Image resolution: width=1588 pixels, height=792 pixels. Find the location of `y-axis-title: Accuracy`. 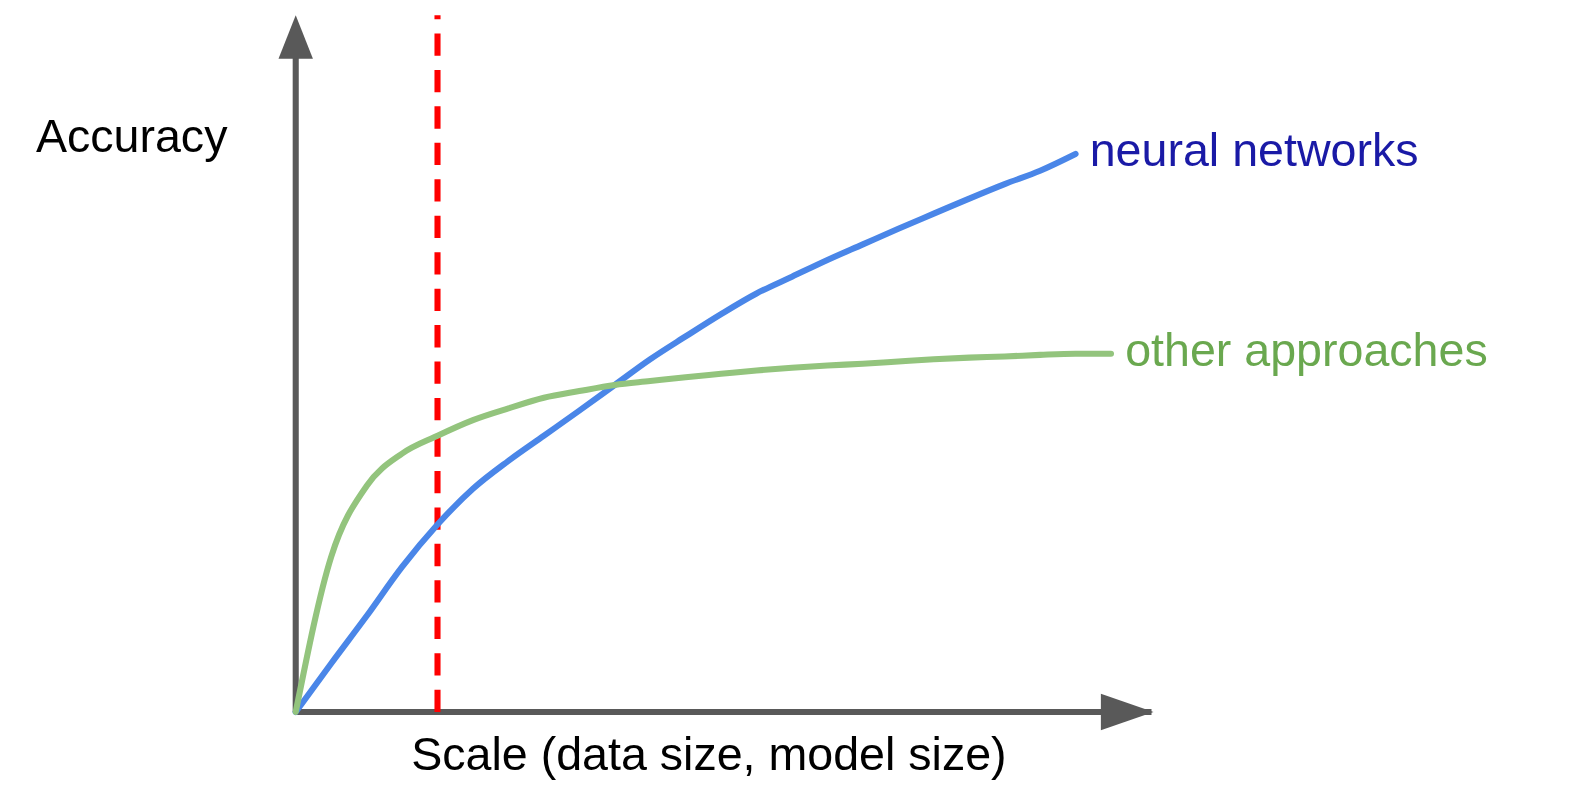

y-axis-title: Accuracy is located at coordinates (132, 136).